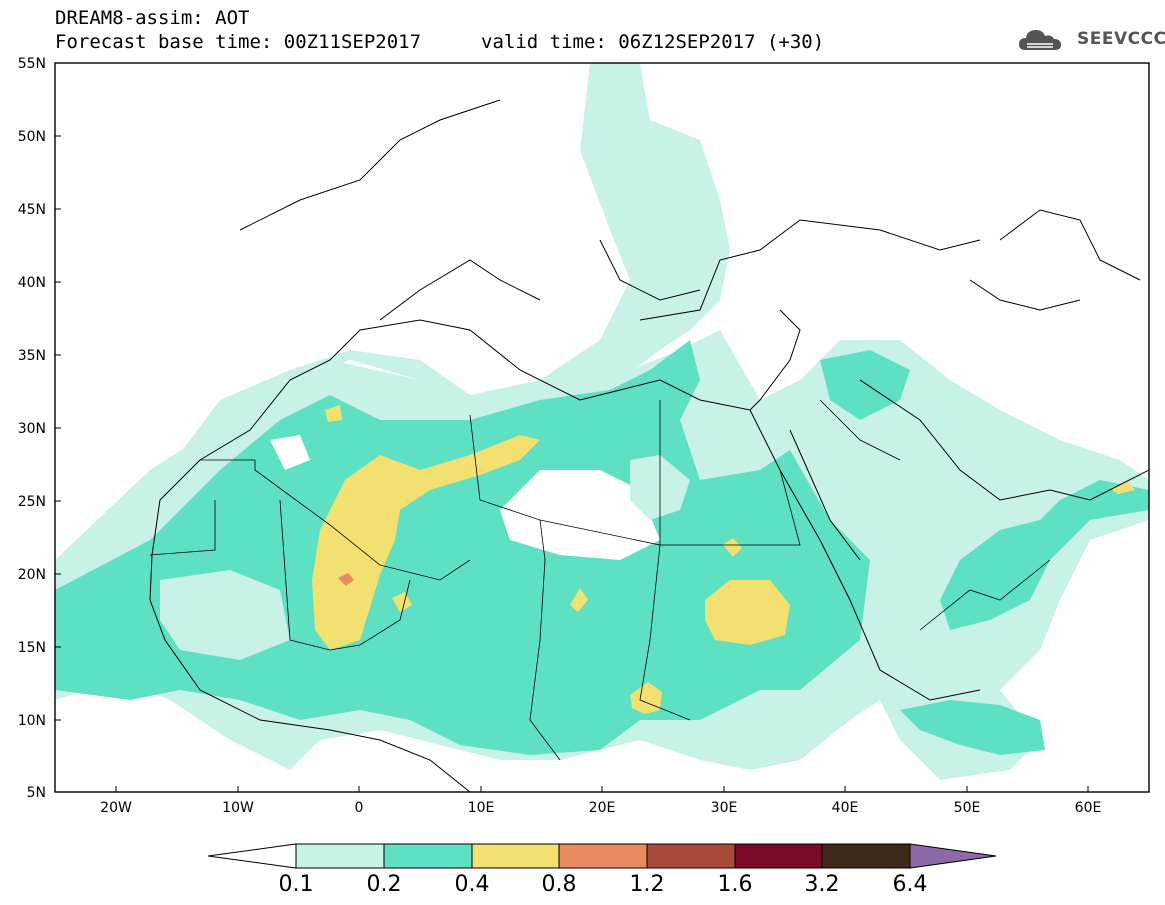 The image size is (1165, 905). What do you see at coordinates (238, 808) in the screenshot?
I see `lon-label: 10W` at bounding box center [238, 808].